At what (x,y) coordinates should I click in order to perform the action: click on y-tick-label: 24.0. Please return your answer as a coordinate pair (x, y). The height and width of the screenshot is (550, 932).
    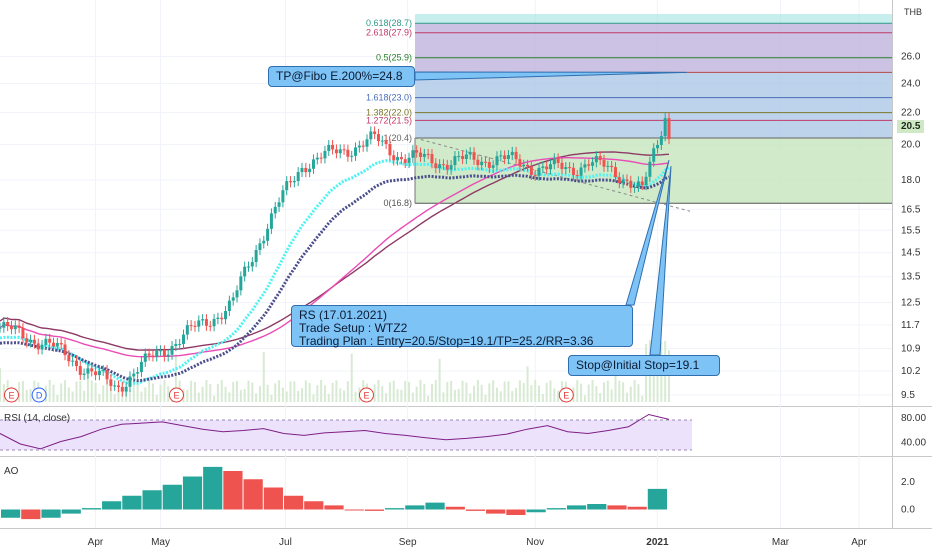
    Looking at the image, I should click on (911, 83).